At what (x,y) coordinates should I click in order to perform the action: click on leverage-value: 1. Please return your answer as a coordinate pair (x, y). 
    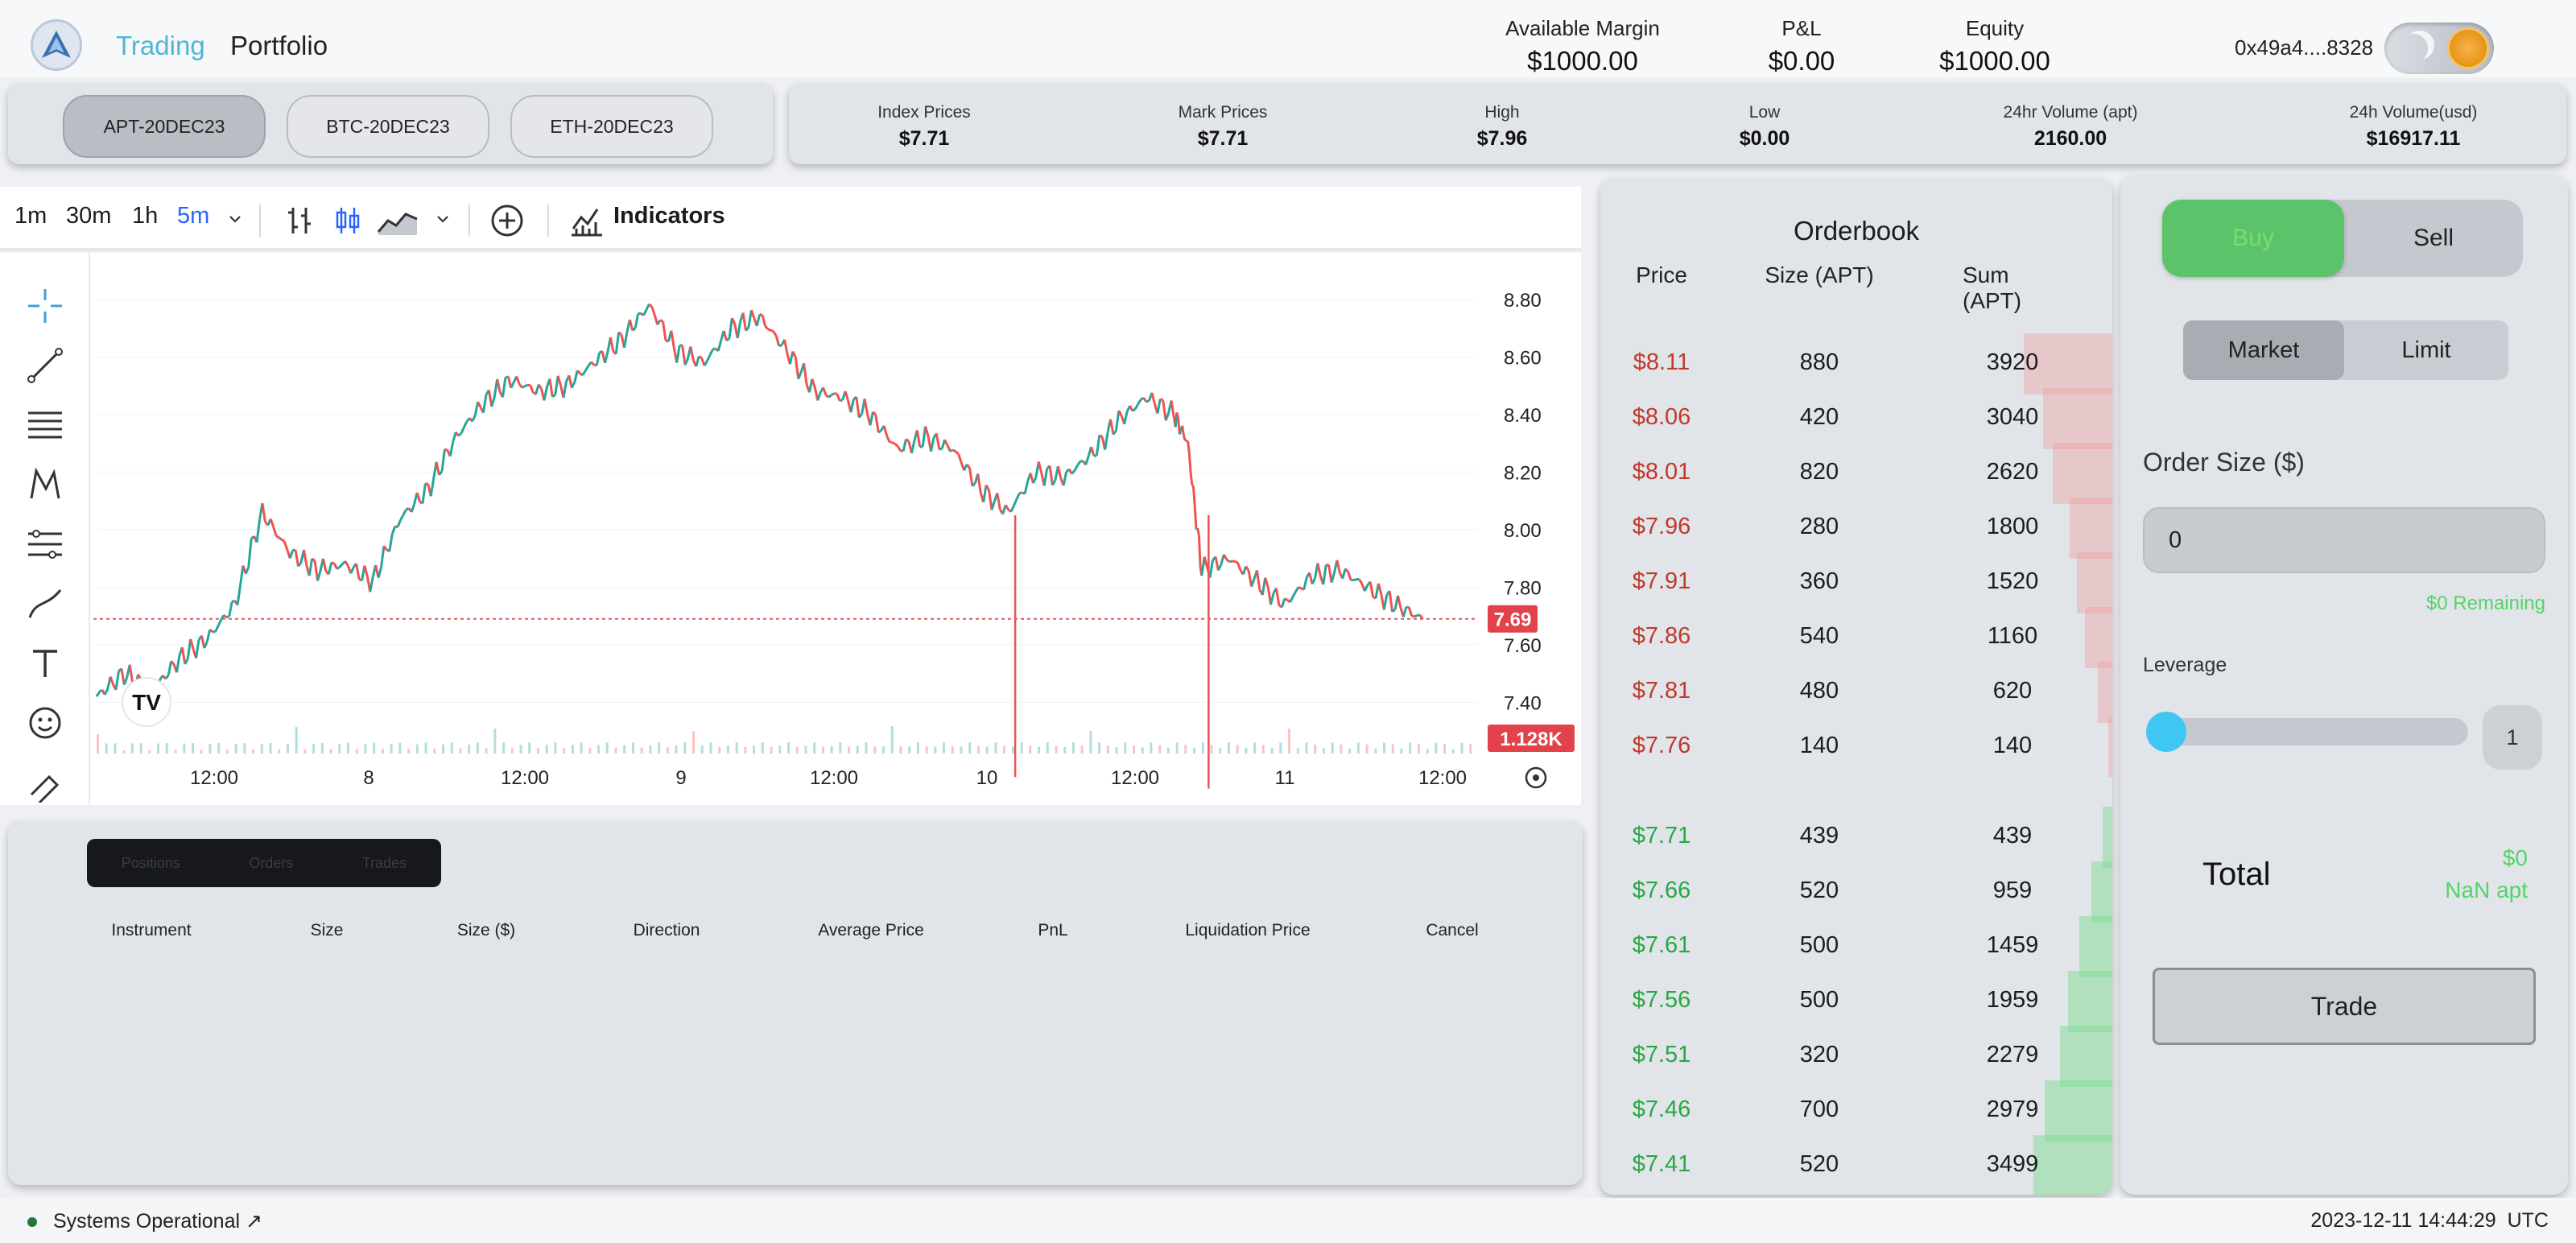
    Looking at the image, I should click on (2512, 737).